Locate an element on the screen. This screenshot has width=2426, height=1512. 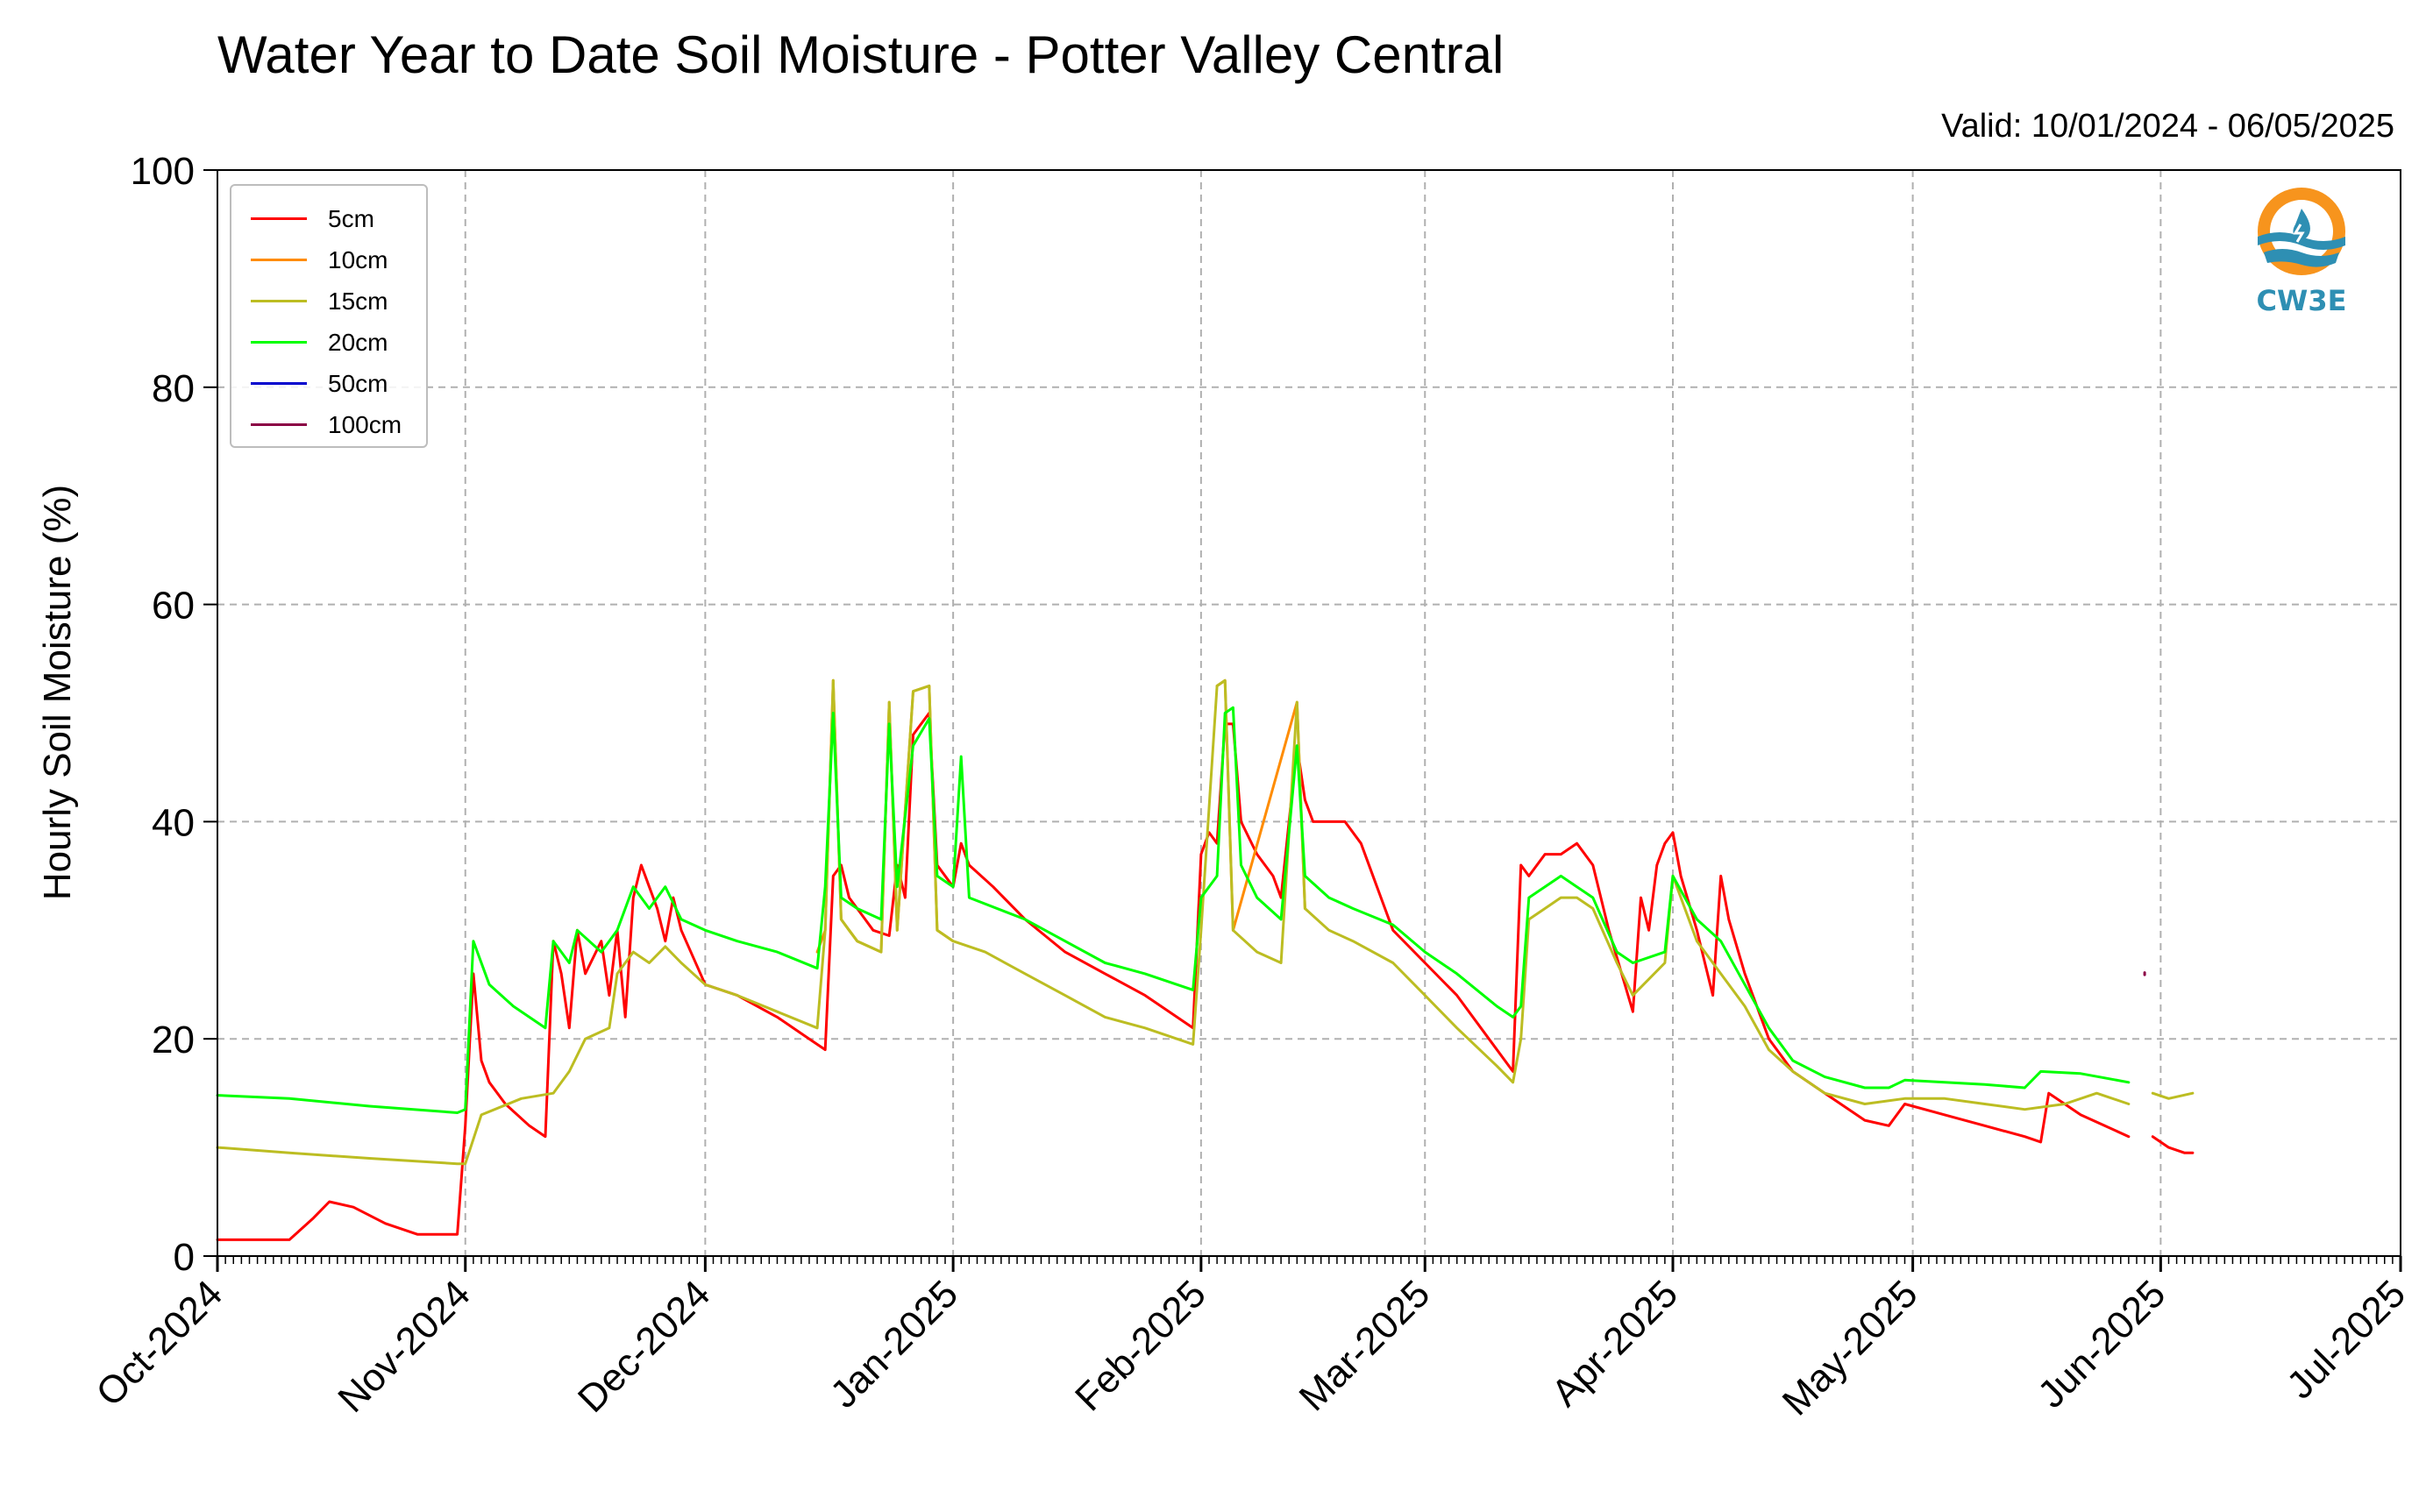
y-tick-label: 40 is located at coordinates (173, 822).